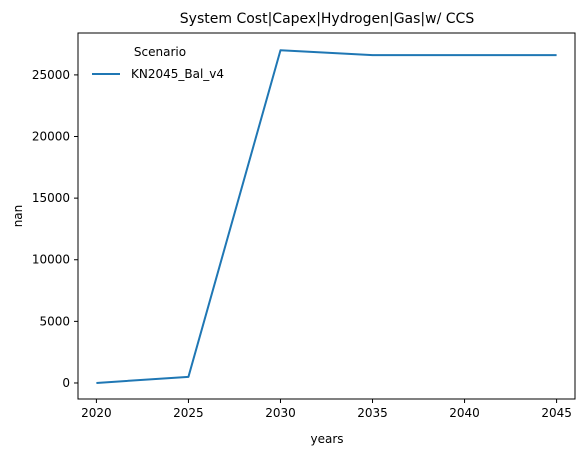 This screenshot has width=585, height=456. What do you see at coordinates (66, 383) in the screenshot?
I see `y-tick-label: 0` at bounding box center [66, 383].